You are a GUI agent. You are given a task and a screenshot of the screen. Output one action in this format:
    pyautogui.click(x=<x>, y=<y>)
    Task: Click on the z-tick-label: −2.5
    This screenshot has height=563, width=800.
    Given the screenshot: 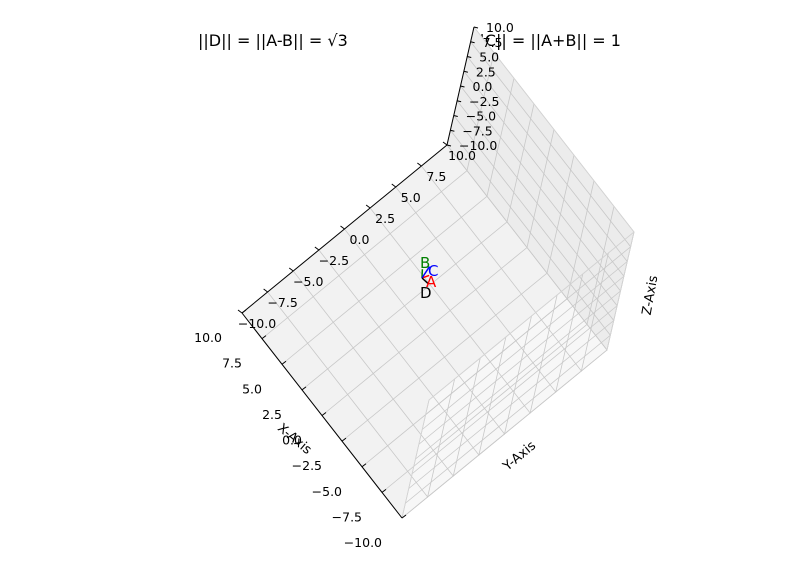 What is the action you would take?
    pyautogui.click(x=484, y=101)
    